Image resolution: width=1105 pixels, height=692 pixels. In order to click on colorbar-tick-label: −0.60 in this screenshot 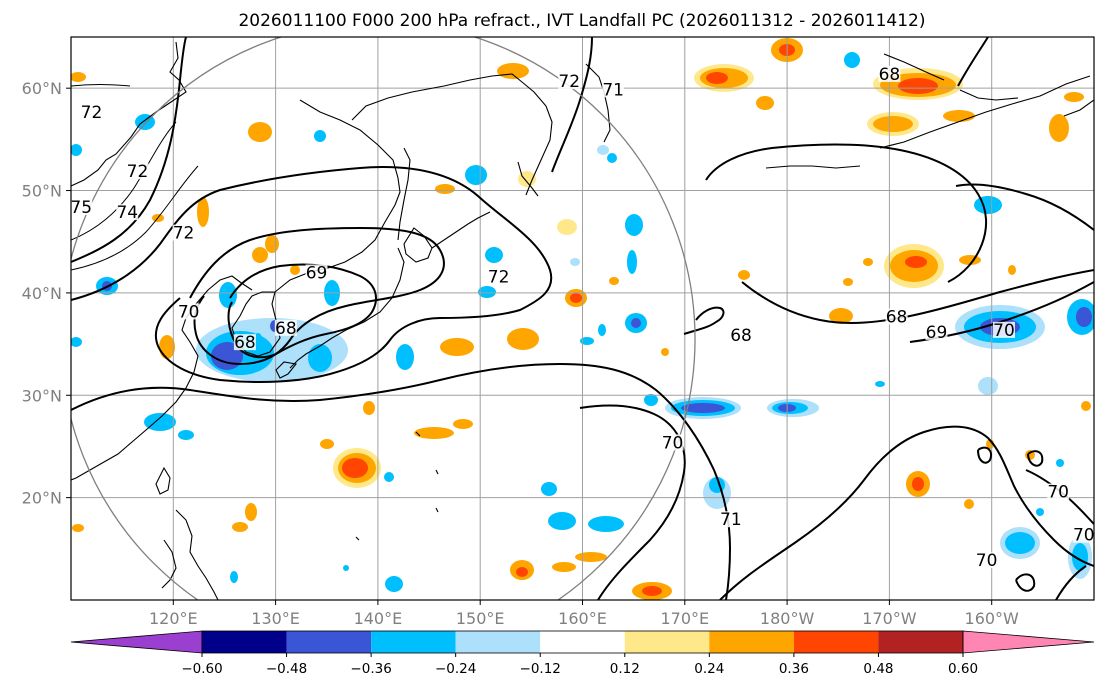, I will do `click(201, 669)`.